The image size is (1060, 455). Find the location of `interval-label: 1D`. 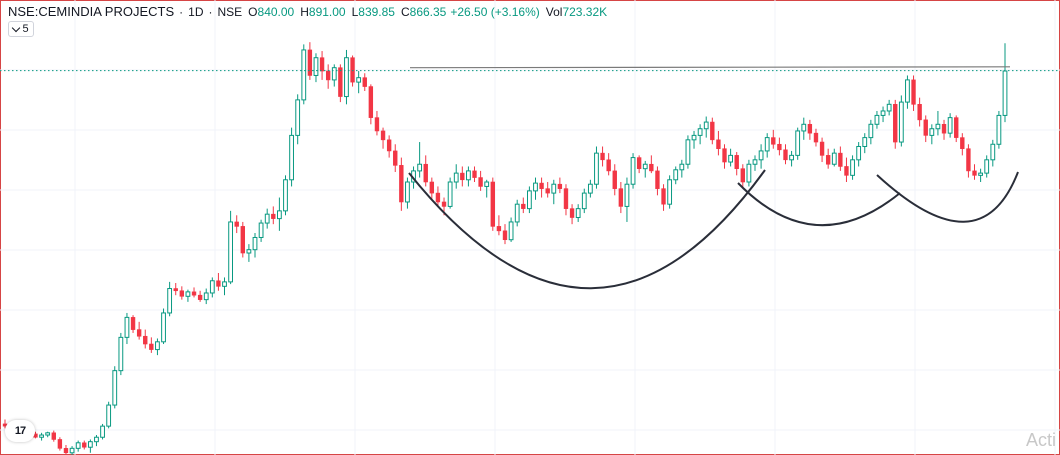

interval-label: 1D is located at coordinates (196, 11).